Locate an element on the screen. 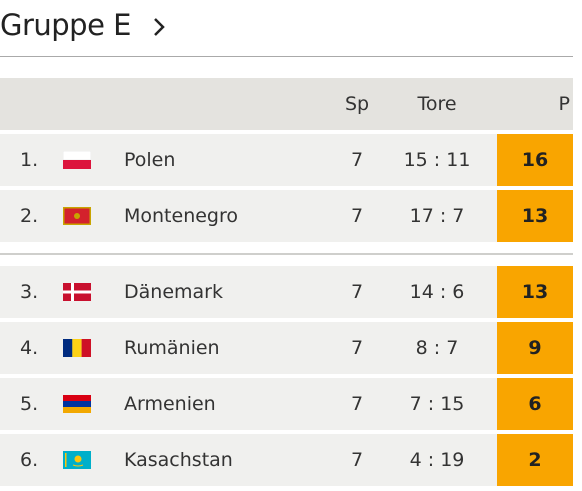  table-row: 3. Dänemark 7 14 : 6 13 is located at coordinates (286, 292).